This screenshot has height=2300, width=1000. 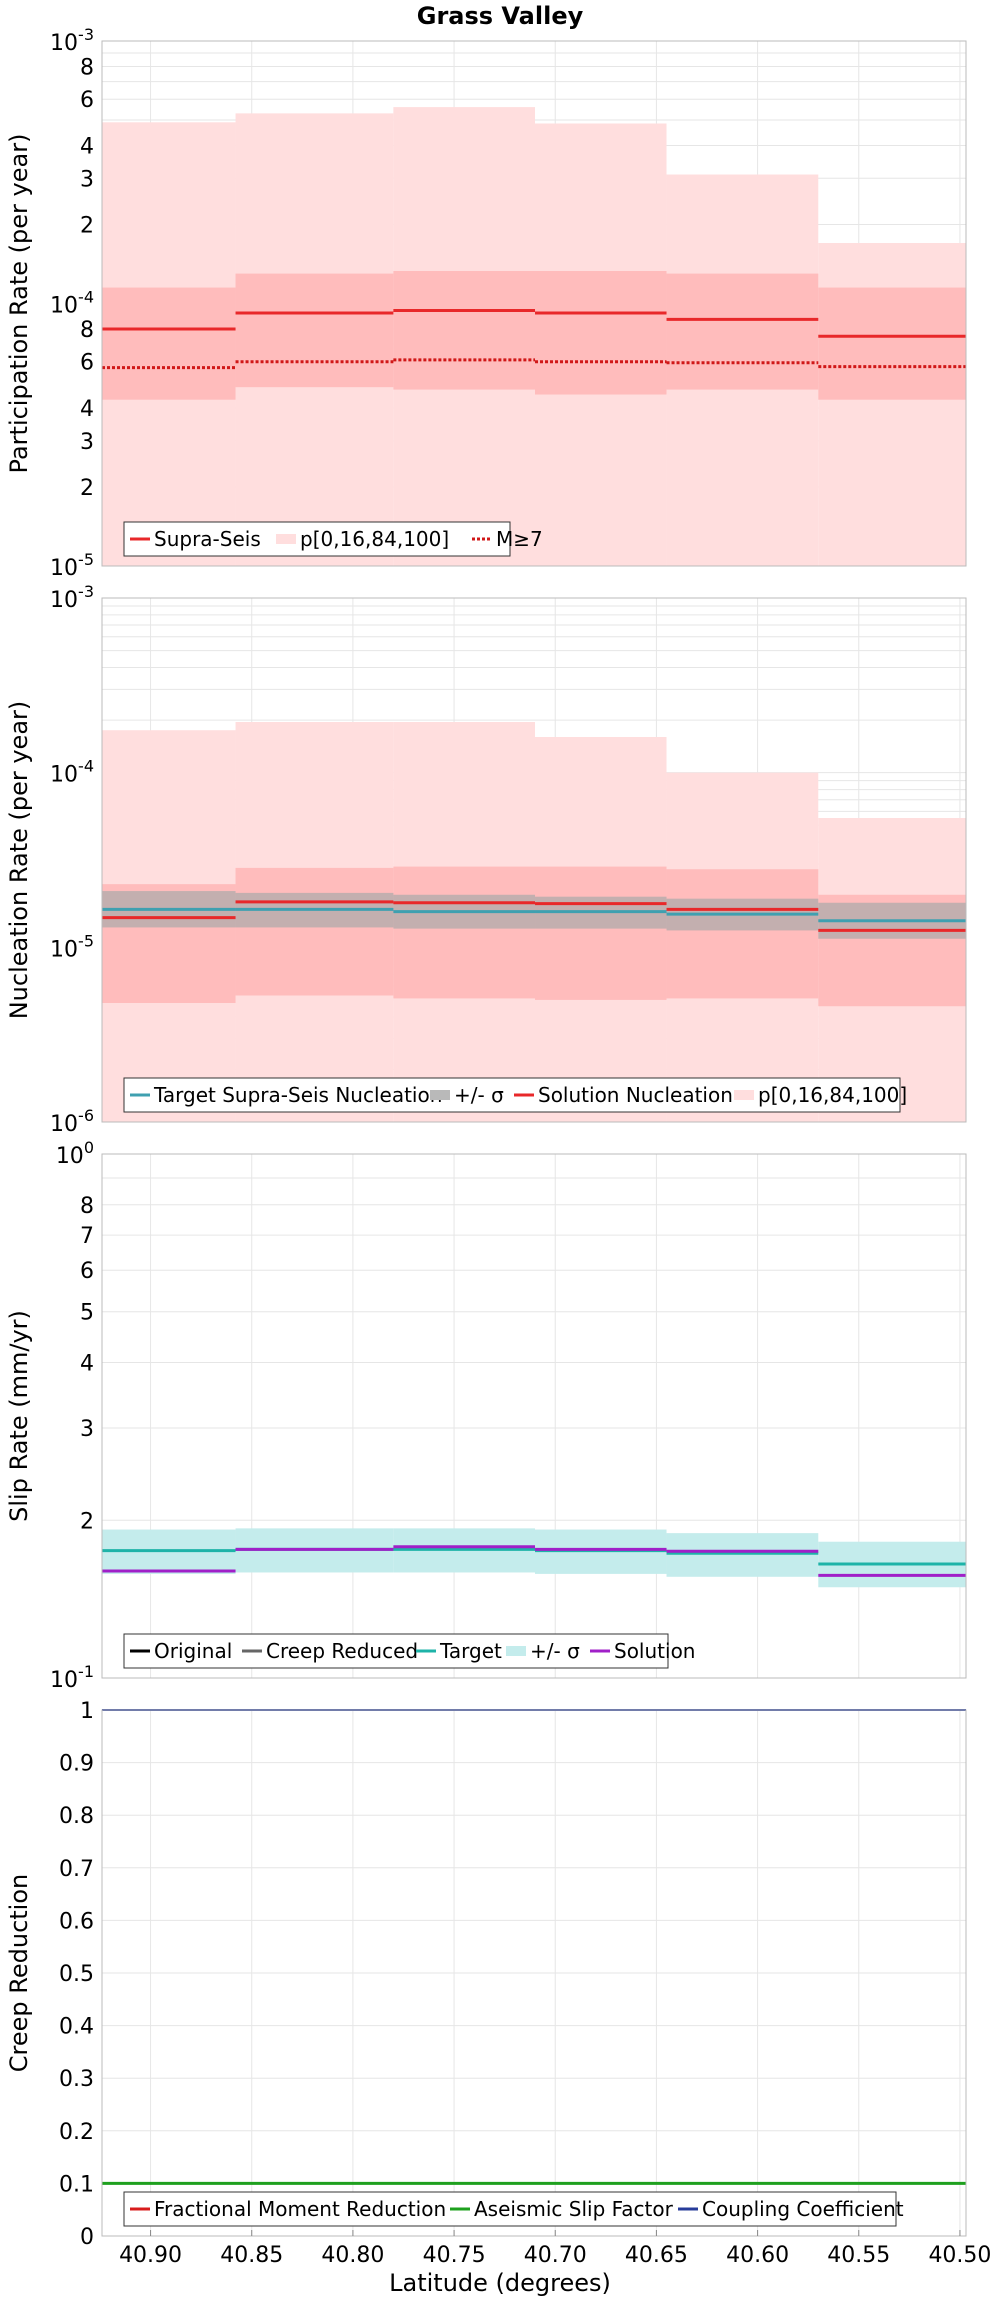 What do you see at coordinates (300, 2209) in the screenshot?
I see `legend-label: Fractional Moment Reduction` at bounding box center [300, 2209].